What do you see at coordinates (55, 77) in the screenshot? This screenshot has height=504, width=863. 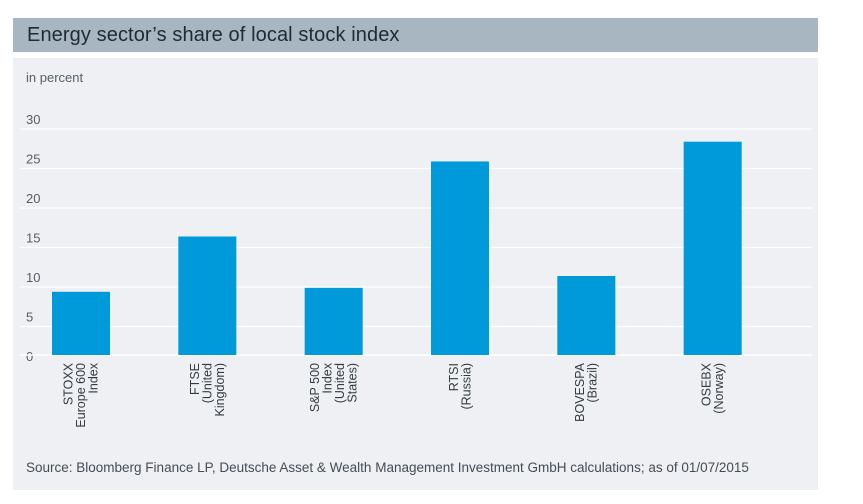 I see `y-axis-unit-label: in percent` at bounding box center [55, 77].